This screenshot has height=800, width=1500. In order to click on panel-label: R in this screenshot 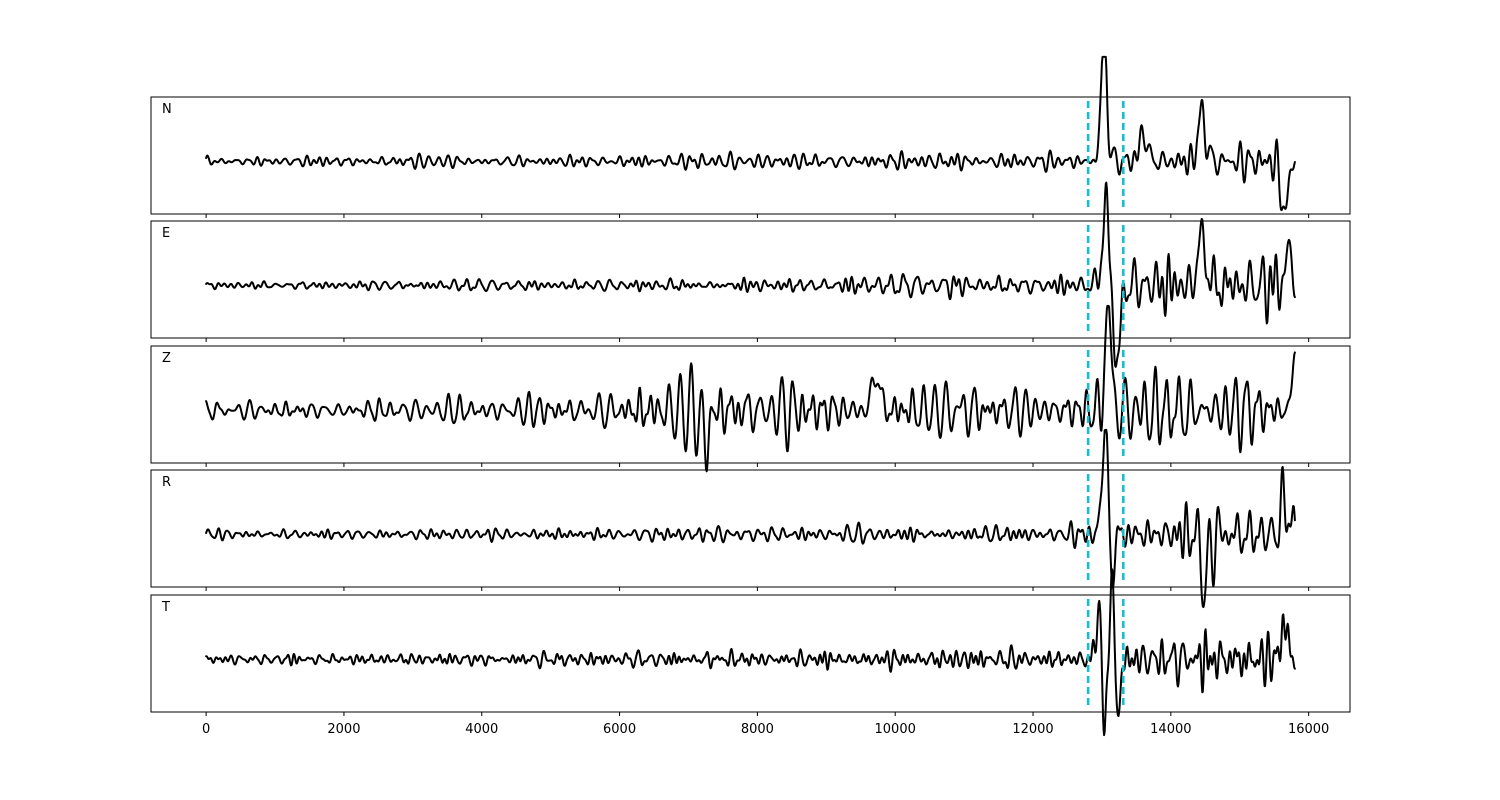, I will do `click(166, 482)`.